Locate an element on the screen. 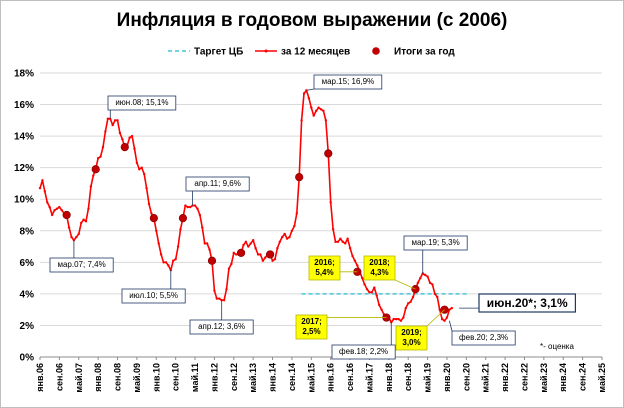 This screenshot has width=624, height=408. footnote-group: *- оценка is located at coordinates (557, 346).